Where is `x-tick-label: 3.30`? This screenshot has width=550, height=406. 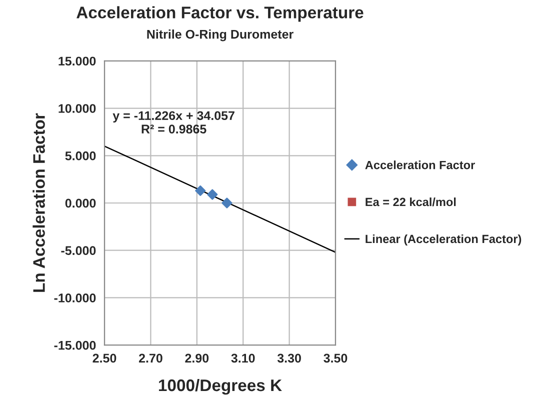 x-tick-label: 3.30 is located at coordinates (289, 358).